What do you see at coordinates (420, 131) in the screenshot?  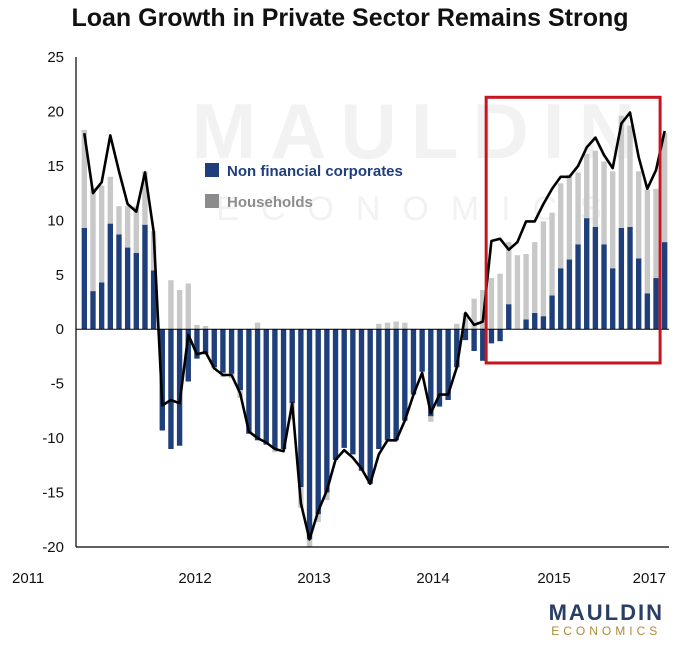 I see `watermark-line1: MAULDIN` at bounding box center [420, 131].